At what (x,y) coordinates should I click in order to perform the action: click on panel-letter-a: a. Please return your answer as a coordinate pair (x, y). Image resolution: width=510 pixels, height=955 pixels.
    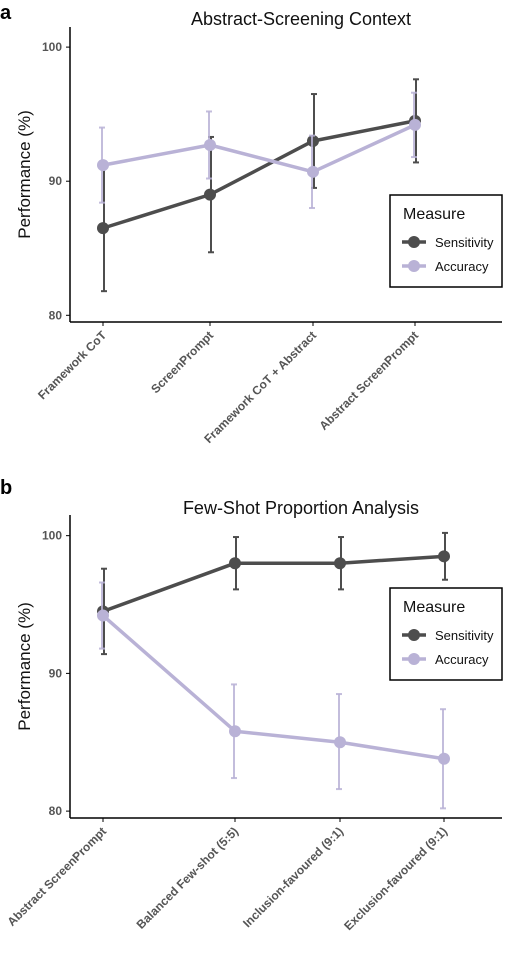
    Looking at the image, I should click on (6, 13).